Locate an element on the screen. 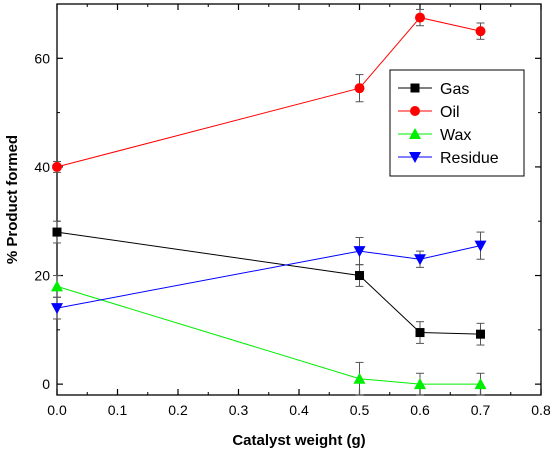  y-tick-label: 40 is located at coordinates (42, 167).